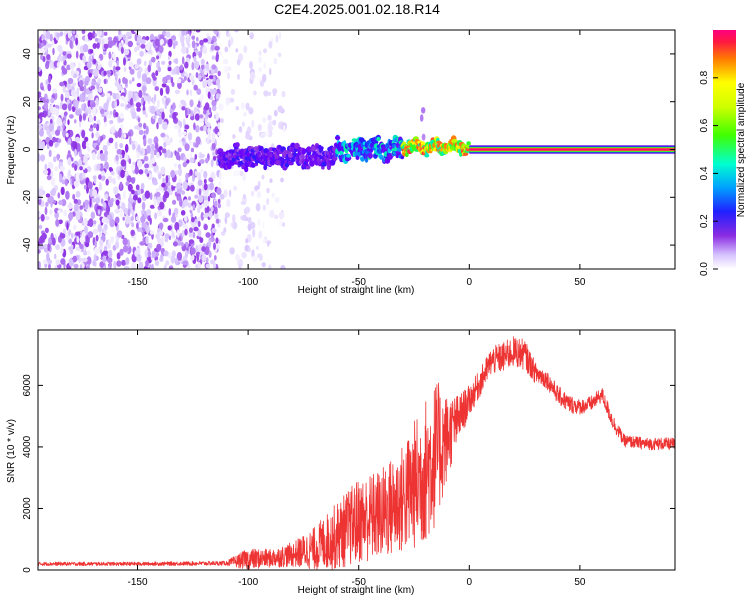  I want to click on colorbar-tick-label: 0.6, so click(704, 125).